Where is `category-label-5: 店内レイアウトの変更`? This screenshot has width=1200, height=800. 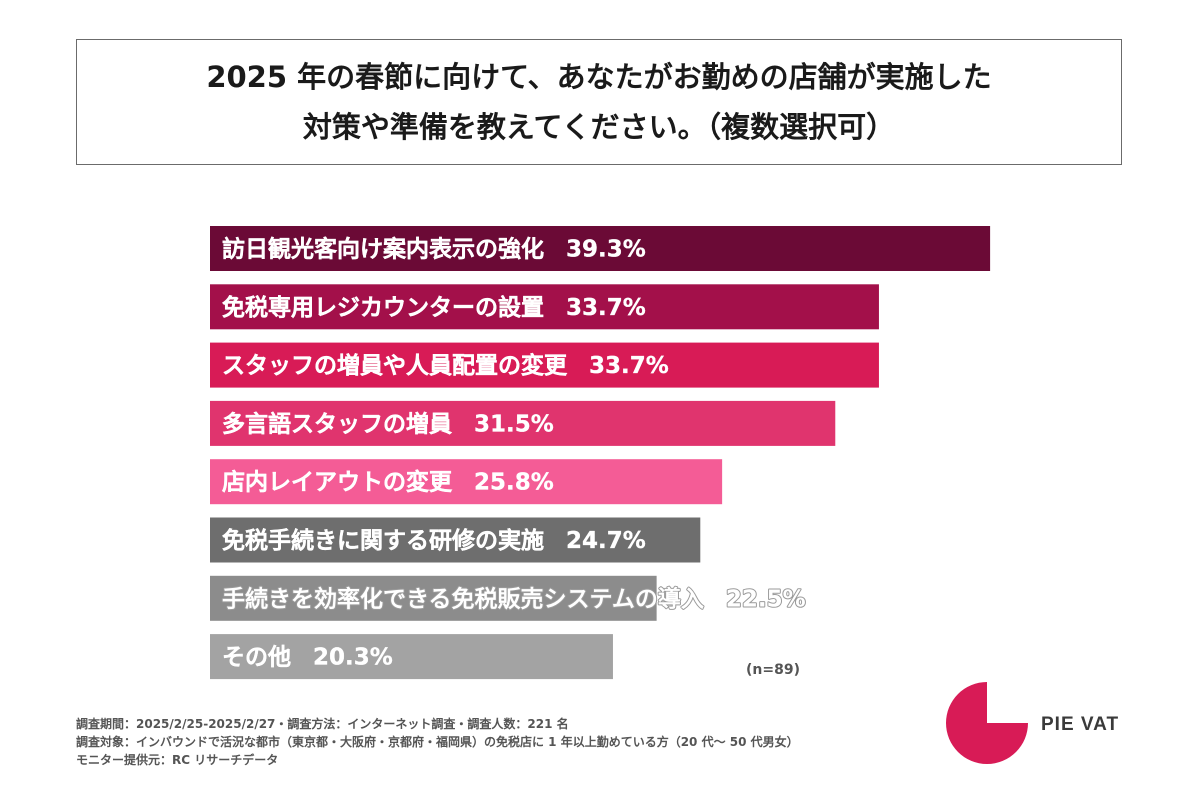 category-label-5: 店内レイアウトの変更 is located at coordinates (337, 482).